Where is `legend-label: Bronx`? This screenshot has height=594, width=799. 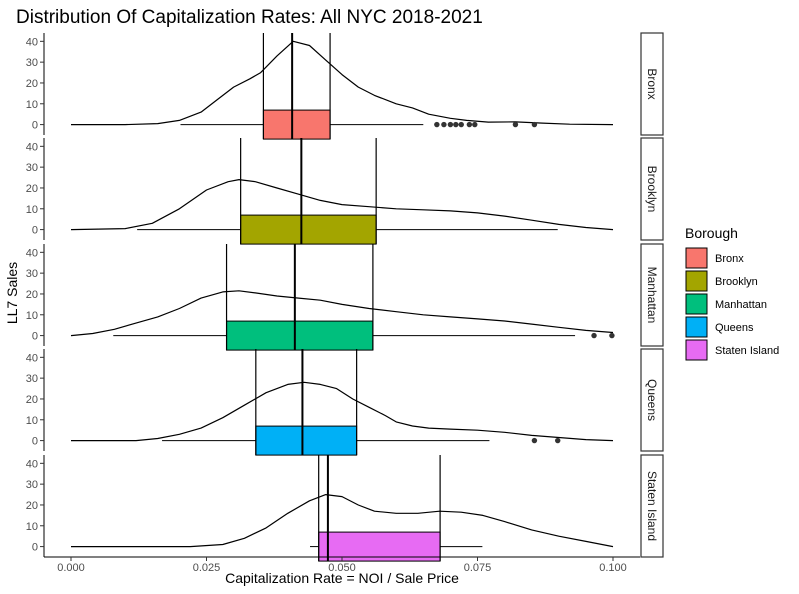 legend-label: Bronx is located at coordinates (729, 259).